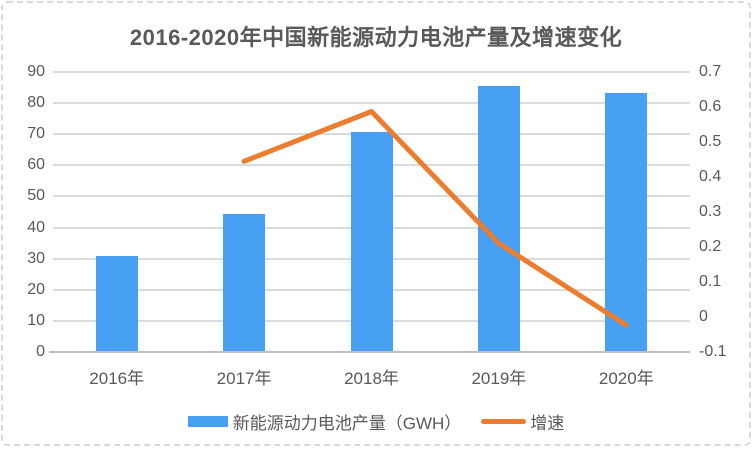 This screenshot has width=752, height=452. Describe the element at coordinates (371, 378) in the screenshot. I see `x-axis-label-2018年: 2018年` at that location.